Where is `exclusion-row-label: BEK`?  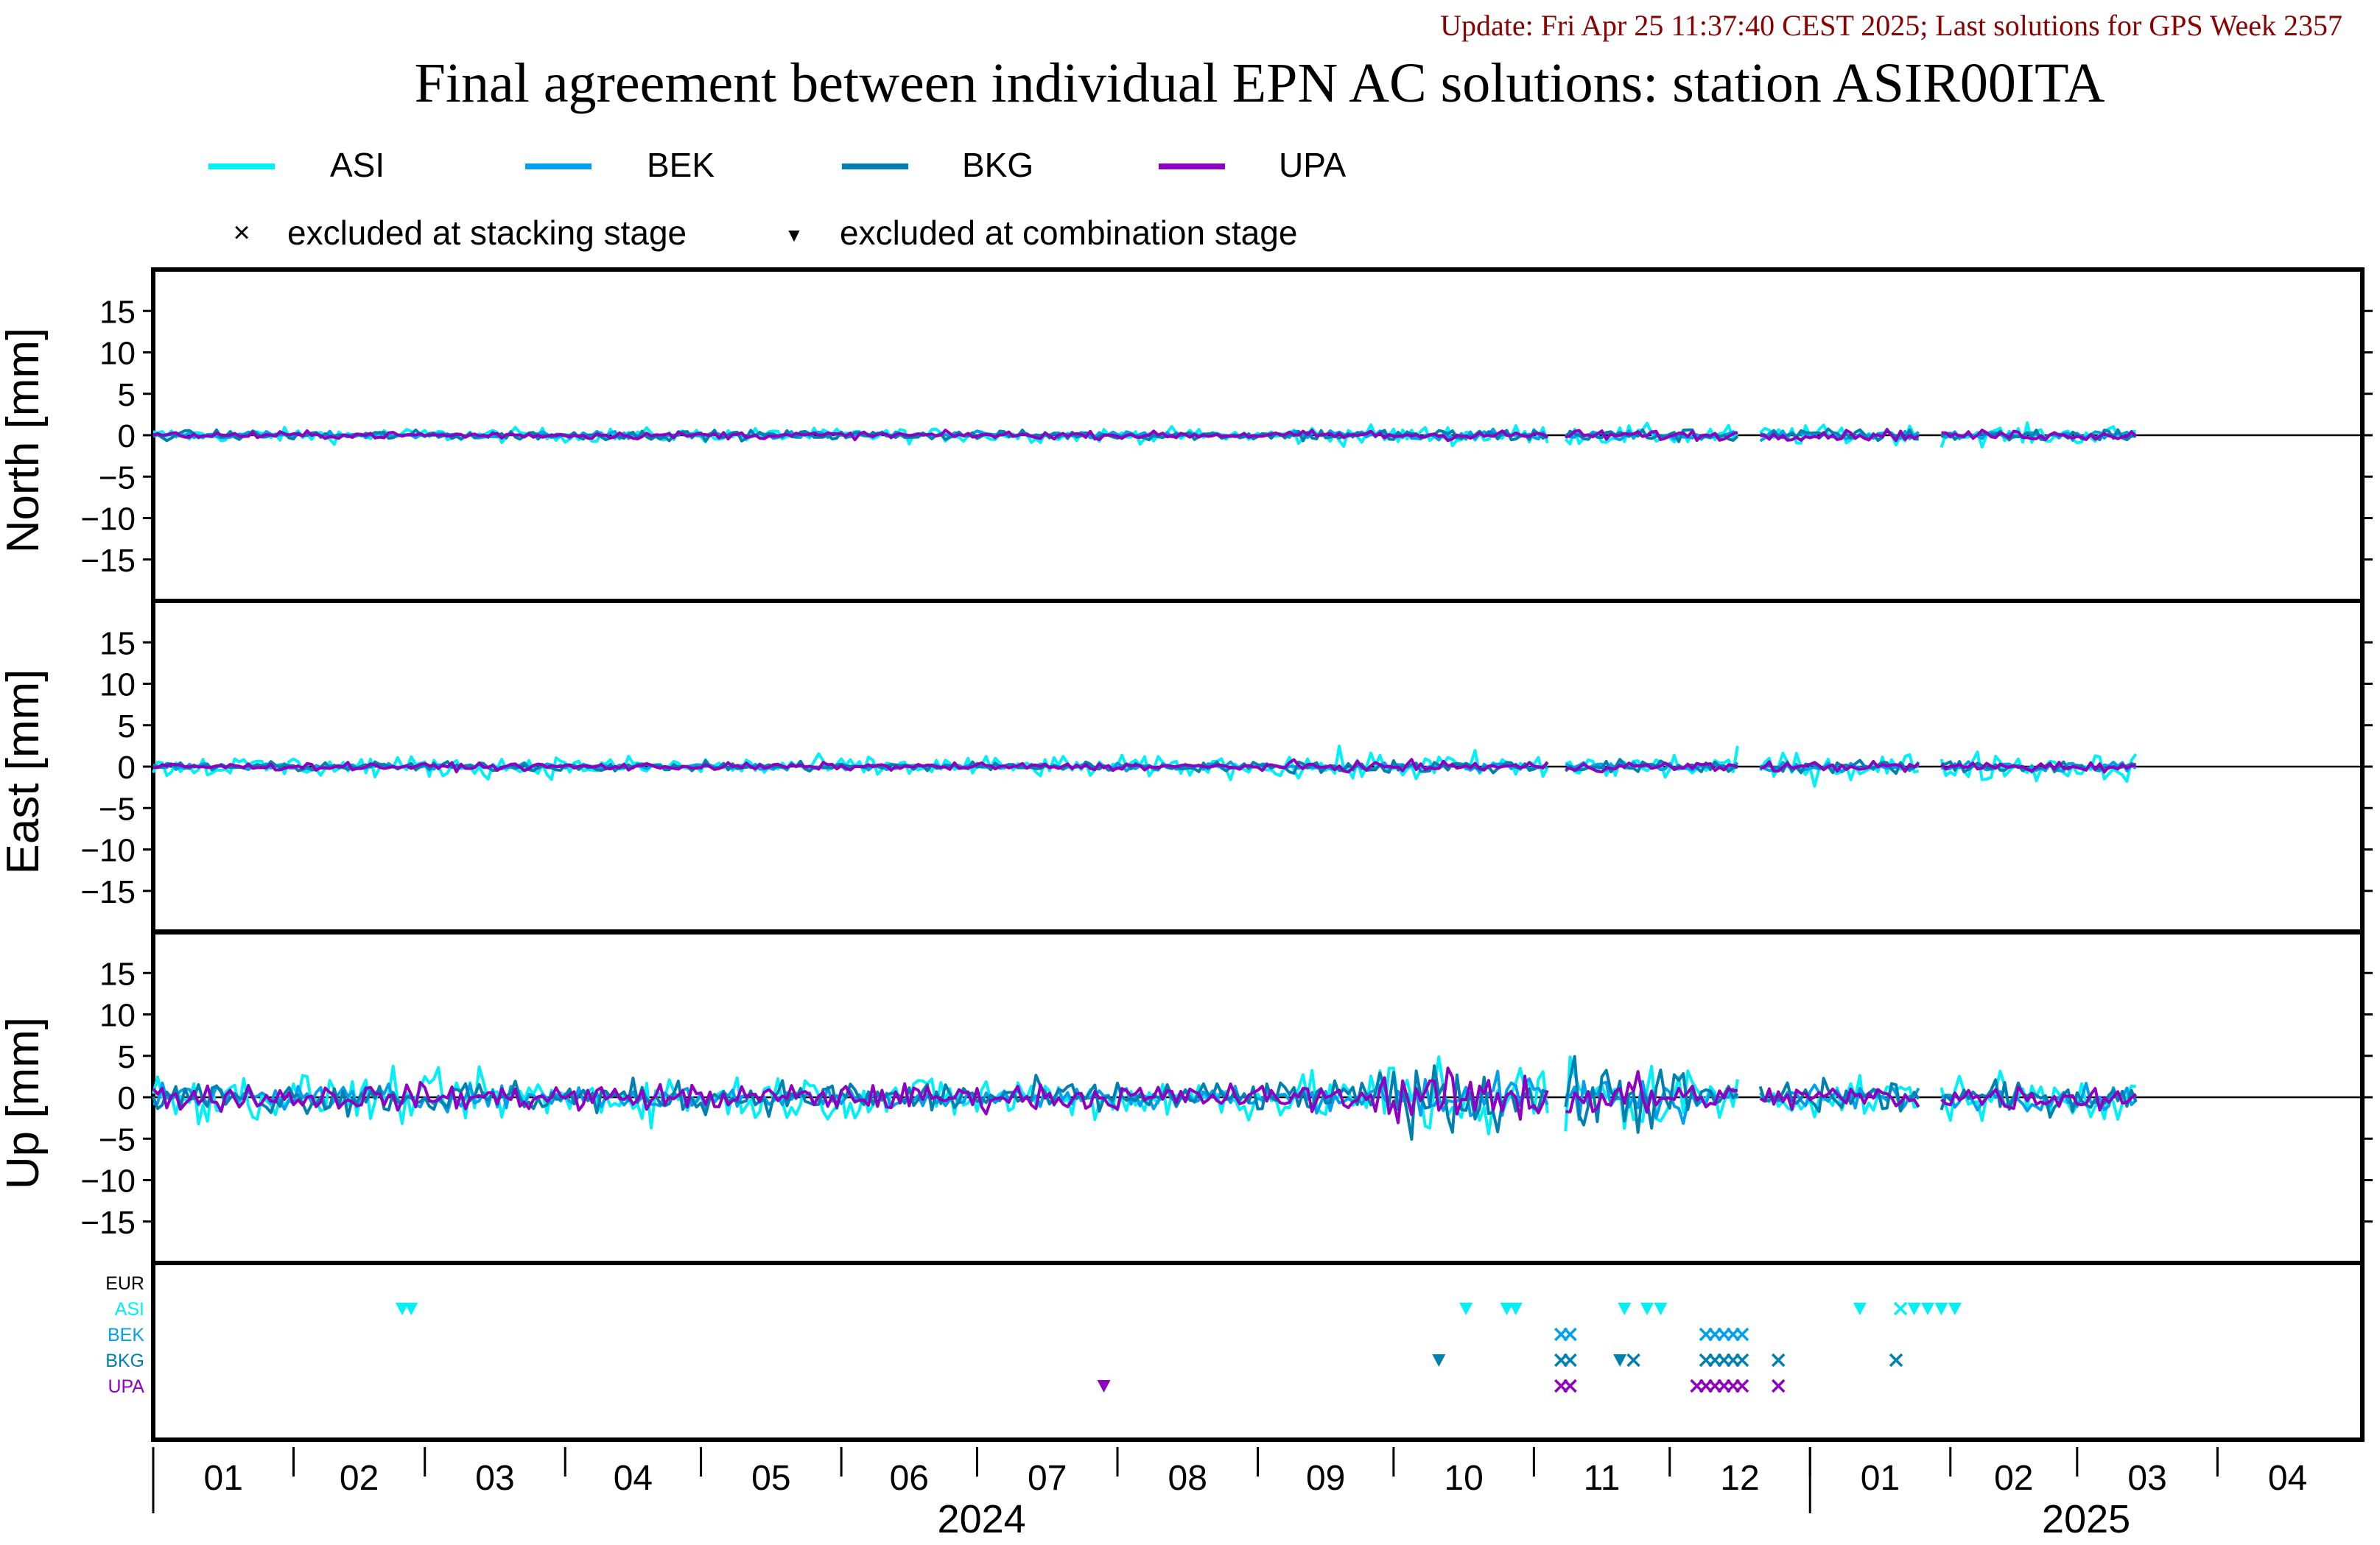 exclusion-row-label: BEK is located at coordinates (126, 1335).